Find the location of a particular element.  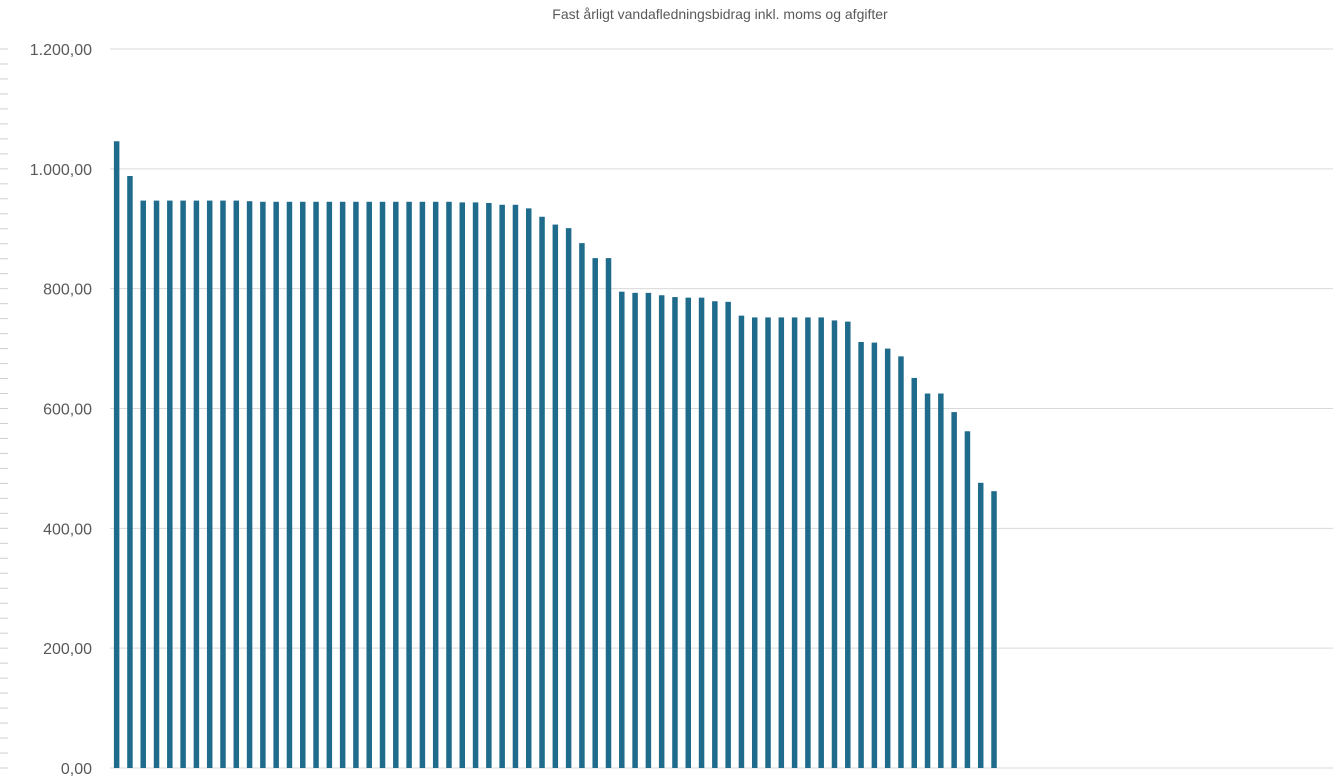

y-tick-label: 1.200,00 is located at coordinates (61, 50).